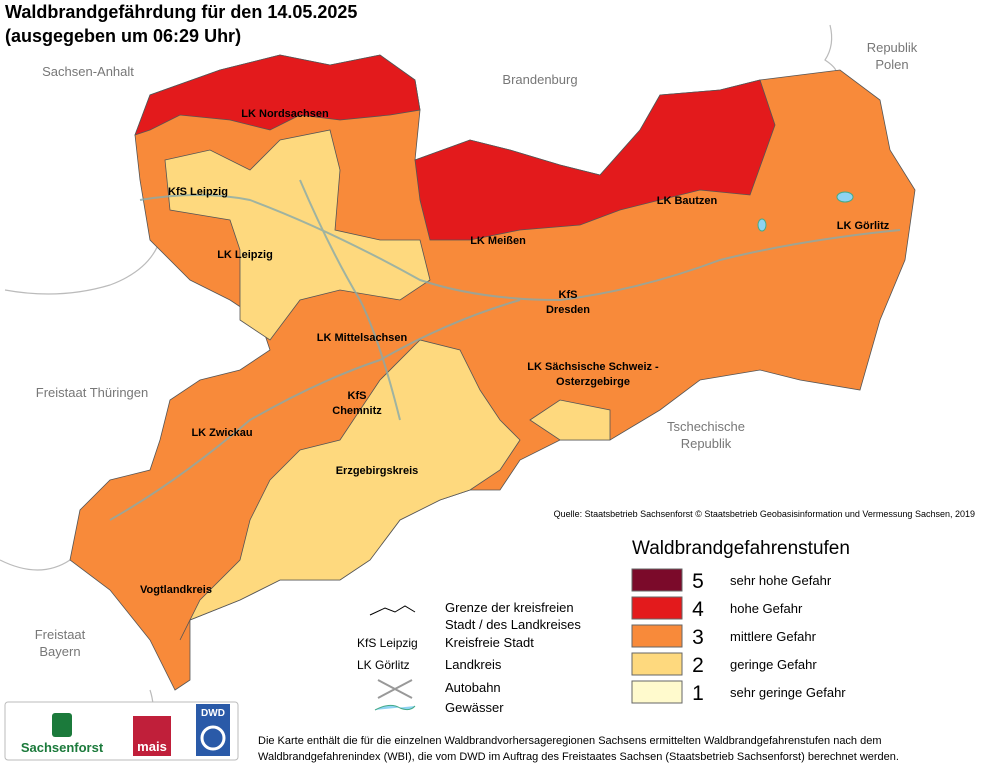 This screenshot has width=1000, height=774. Describe the element at coordinates (593, 367) in the screenshot. I see `region-label: LK Sächsische Schweiz -` at that location.